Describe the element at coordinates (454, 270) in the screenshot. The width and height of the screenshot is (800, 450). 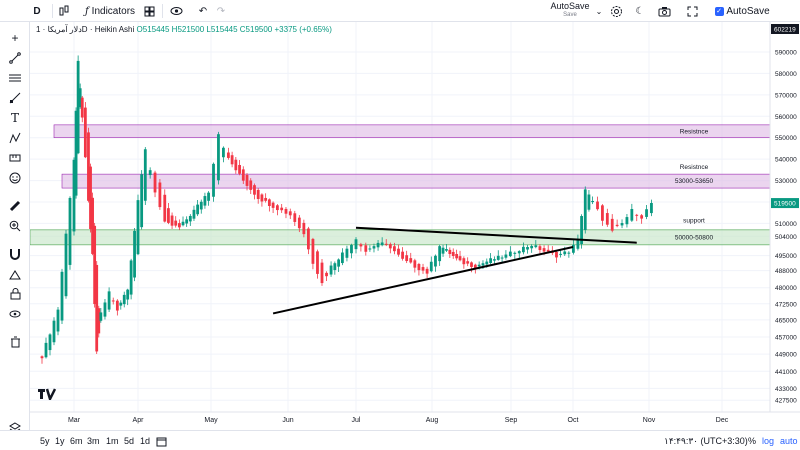
I see `trendlines` at that location.